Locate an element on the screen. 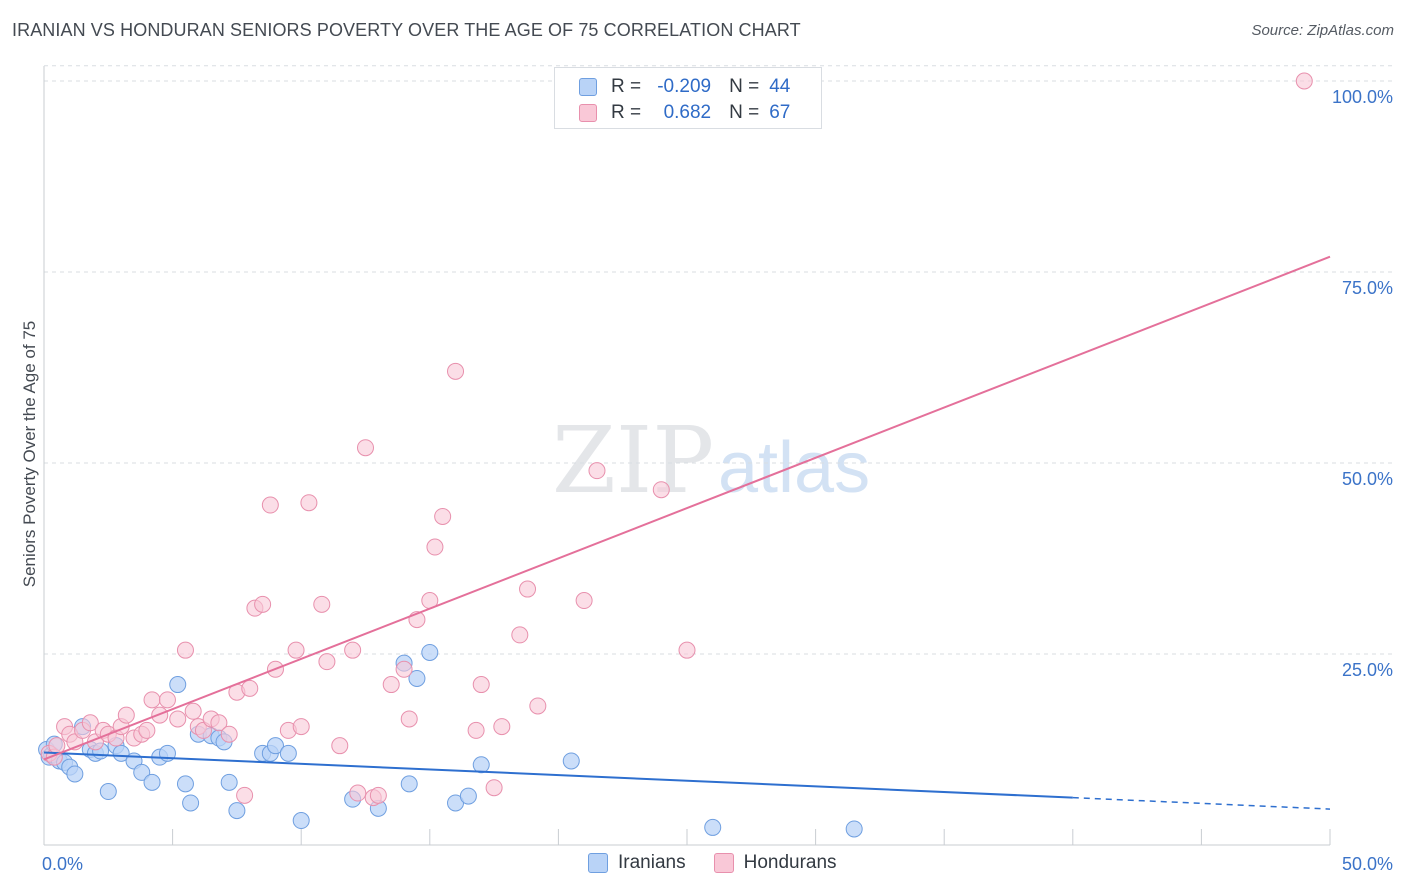 The width and height of the screenshot is (1406, 892). legend-swatch-iranians is located at coordinates (588, 87).